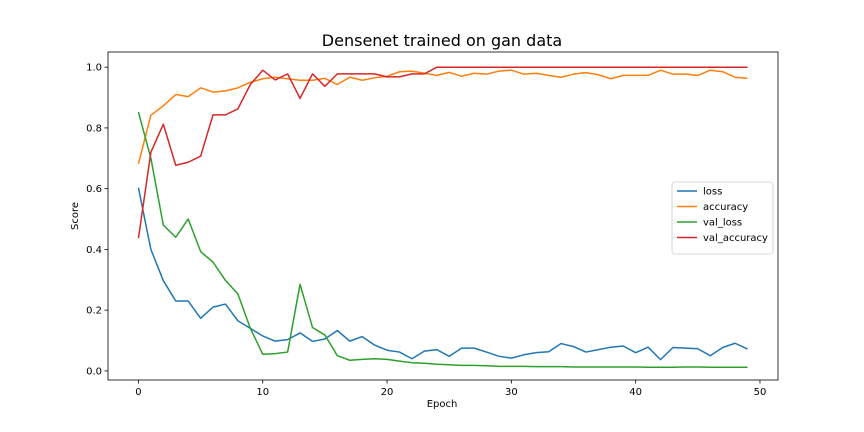  I want to click on x-tick-label: 50, so click(760, 392).